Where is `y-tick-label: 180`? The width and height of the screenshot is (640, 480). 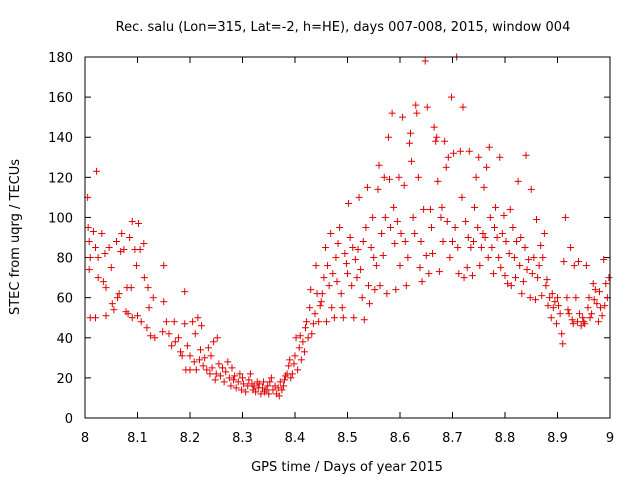 y-tick-label: 180 is located at coordinates (60, 58).